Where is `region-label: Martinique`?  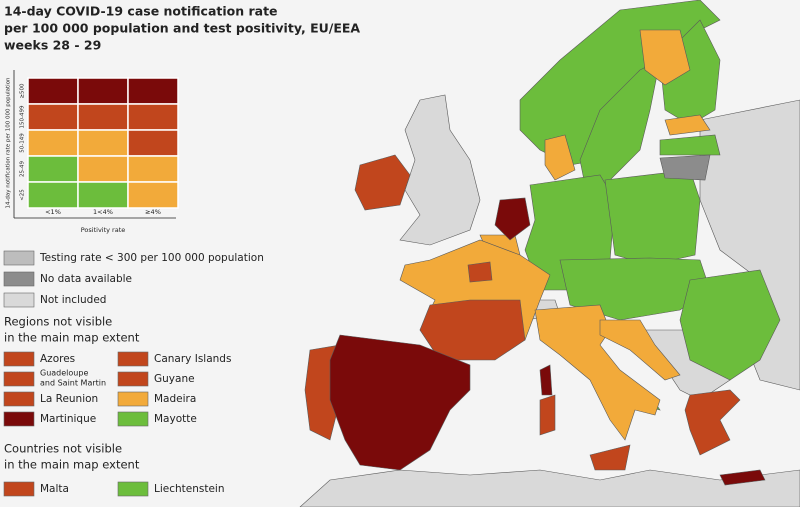
region-label: Martinique is located at coordinates (68, 419).